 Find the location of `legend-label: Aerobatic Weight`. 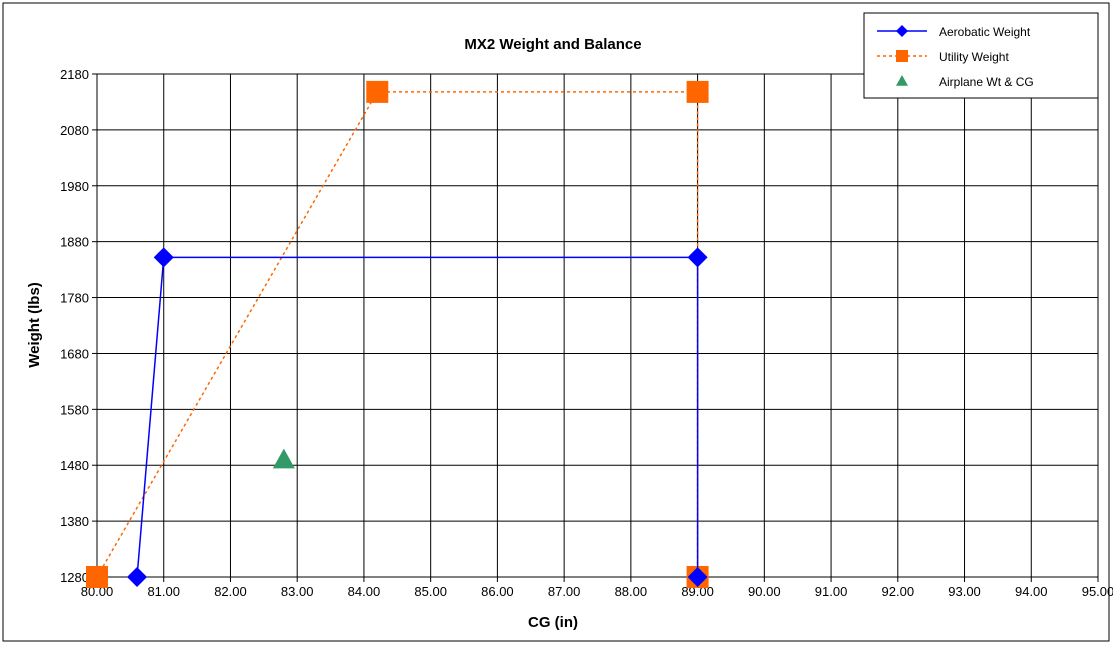

legend-label: Aerobatic Weight is located at coordinates (985, 32).